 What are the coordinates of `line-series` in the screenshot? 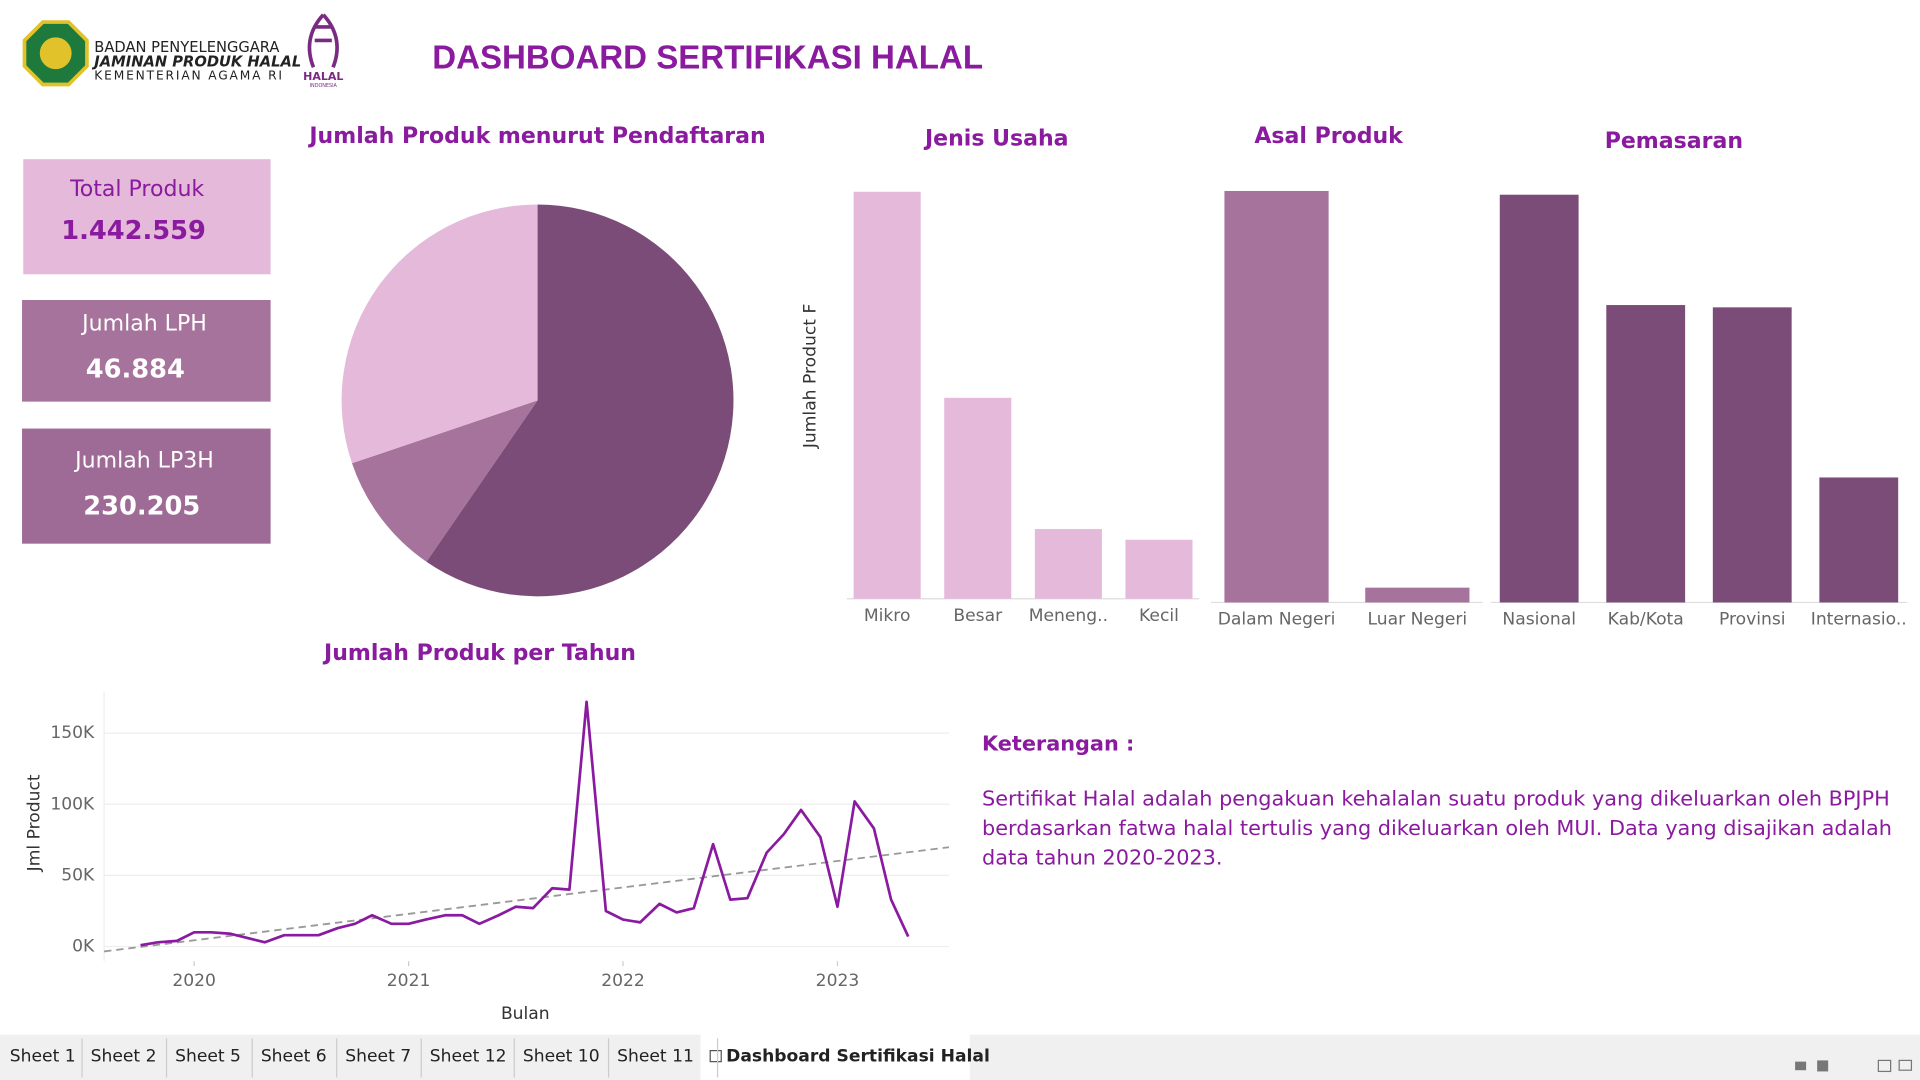 It's located at (525, 823).